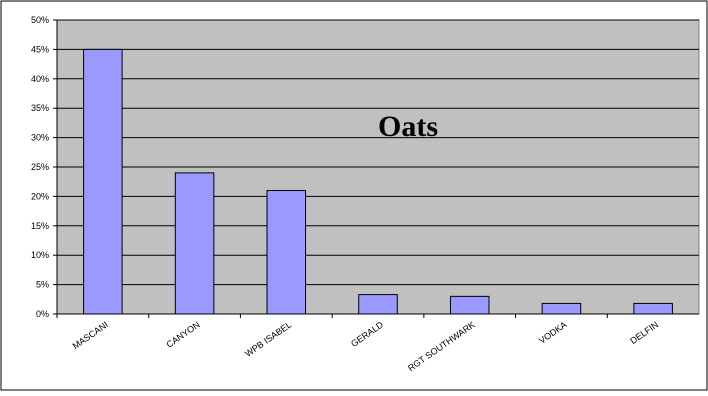 Image resolution: width=708 pixels, height=396 pixels. What do you see at coordinates (408, 126) in the screenshot?
I see `chart-title: Oats` at bounding box center [408, 126].